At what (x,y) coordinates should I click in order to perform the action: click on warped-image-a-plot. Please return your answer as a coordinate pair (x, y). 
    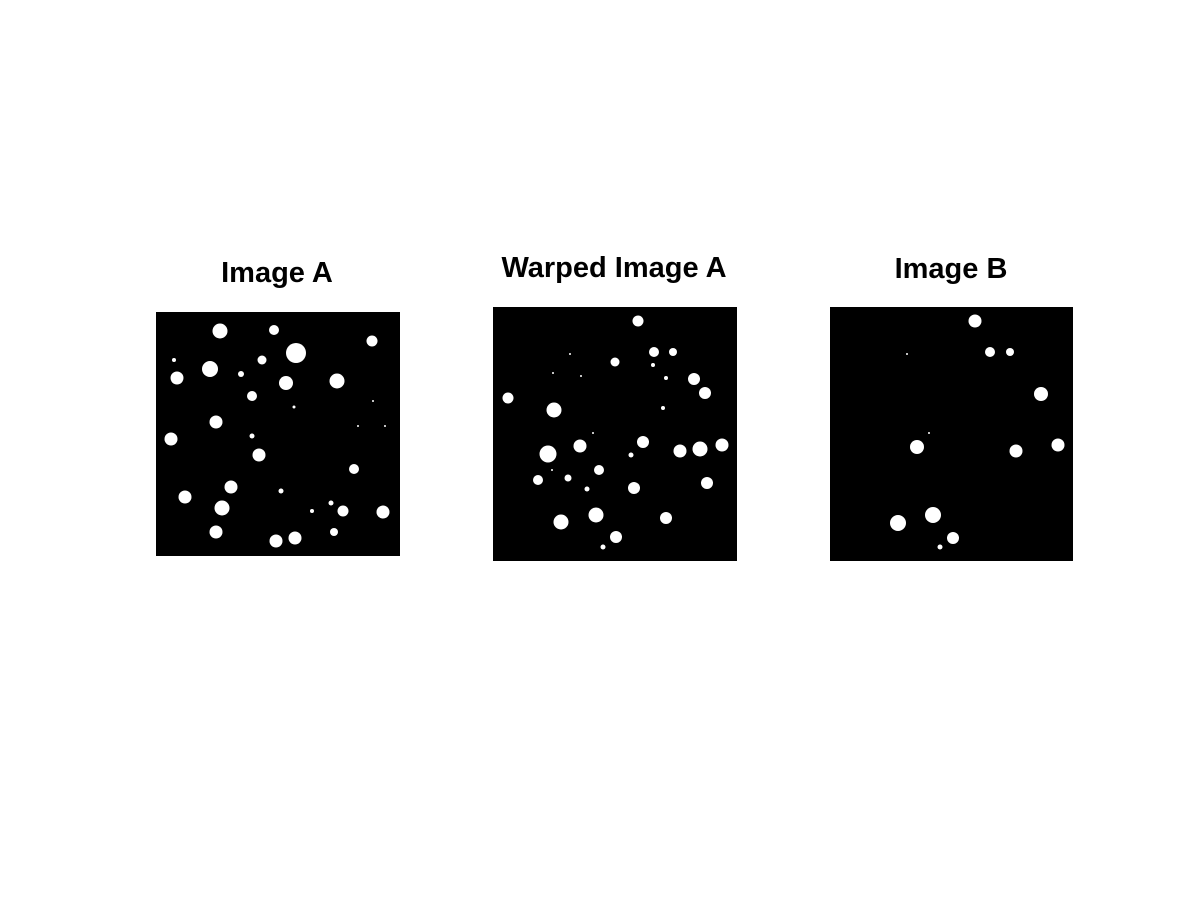
    Looking at the image, I should click on (615, 434).